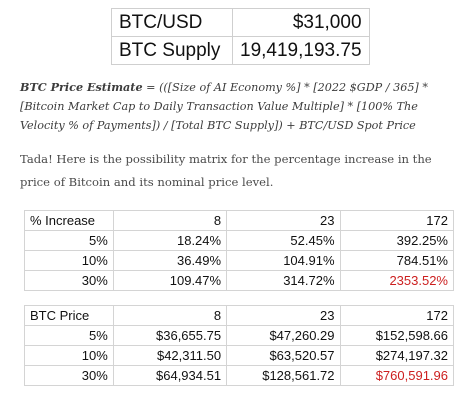 This screenshot has height=402, width=474. I want to click on increase-header-row: % Increase 8 23 172, so click(239, 220).